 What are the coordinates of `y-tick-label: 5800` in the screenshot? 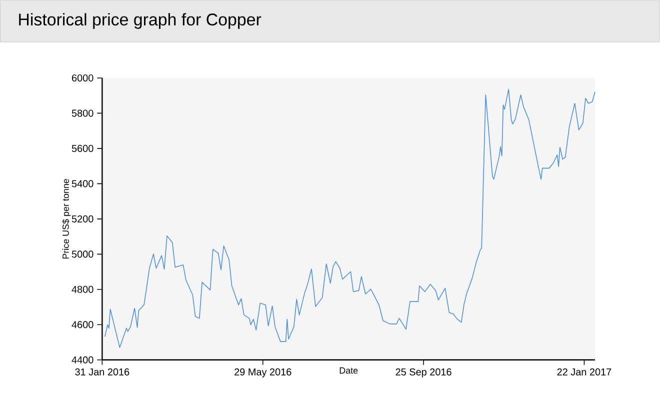 It's located at (83, 113).